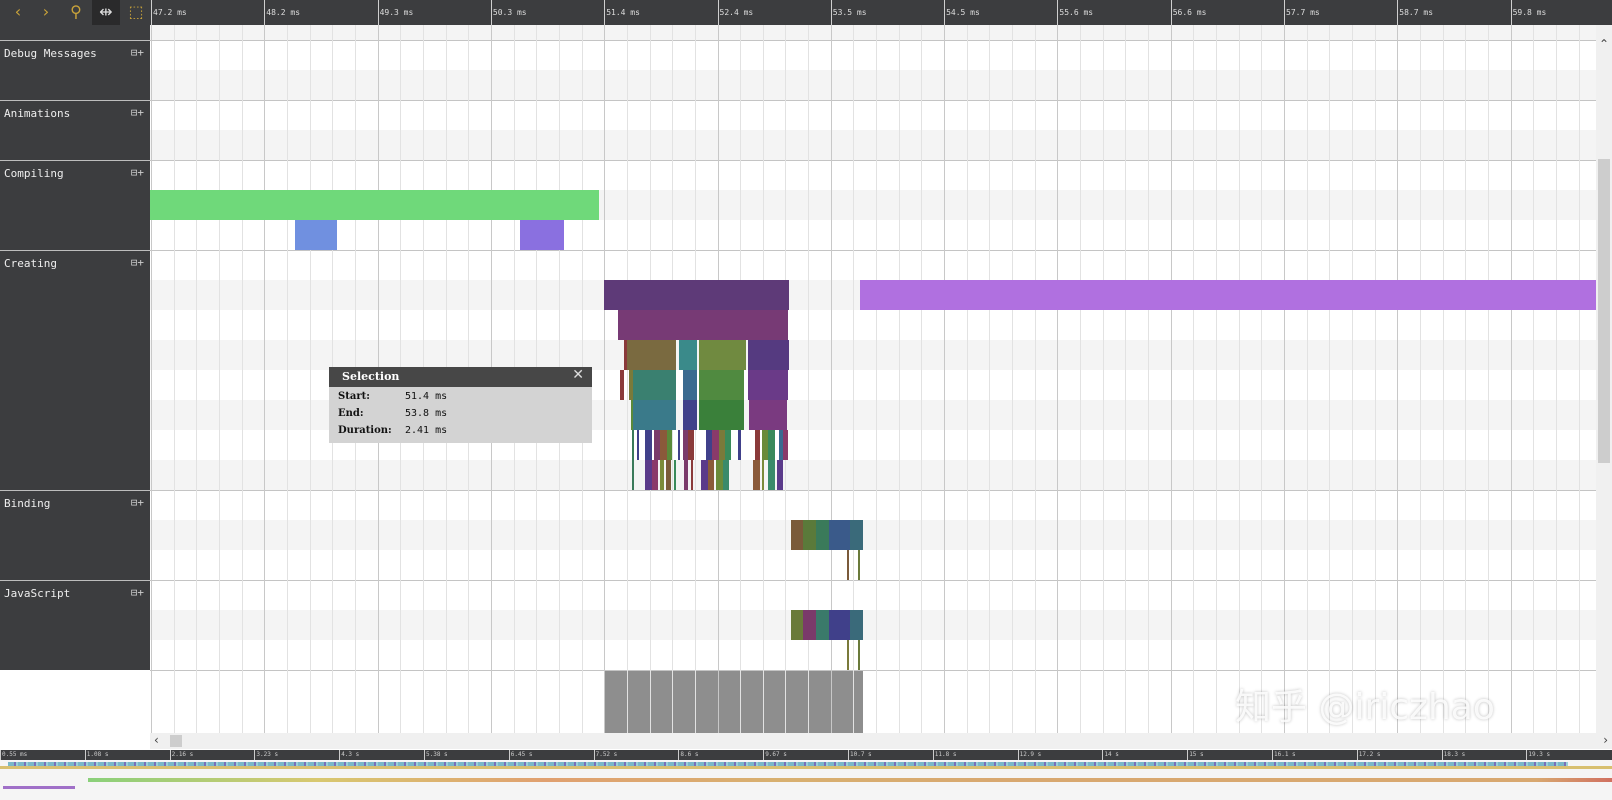 The width and height of the screenshot is (1612, 800). What do you see at coordinates (156, 740) in the screenshot?
I see `scroll-left-icon: ‹` at bounding box center [156, 740].